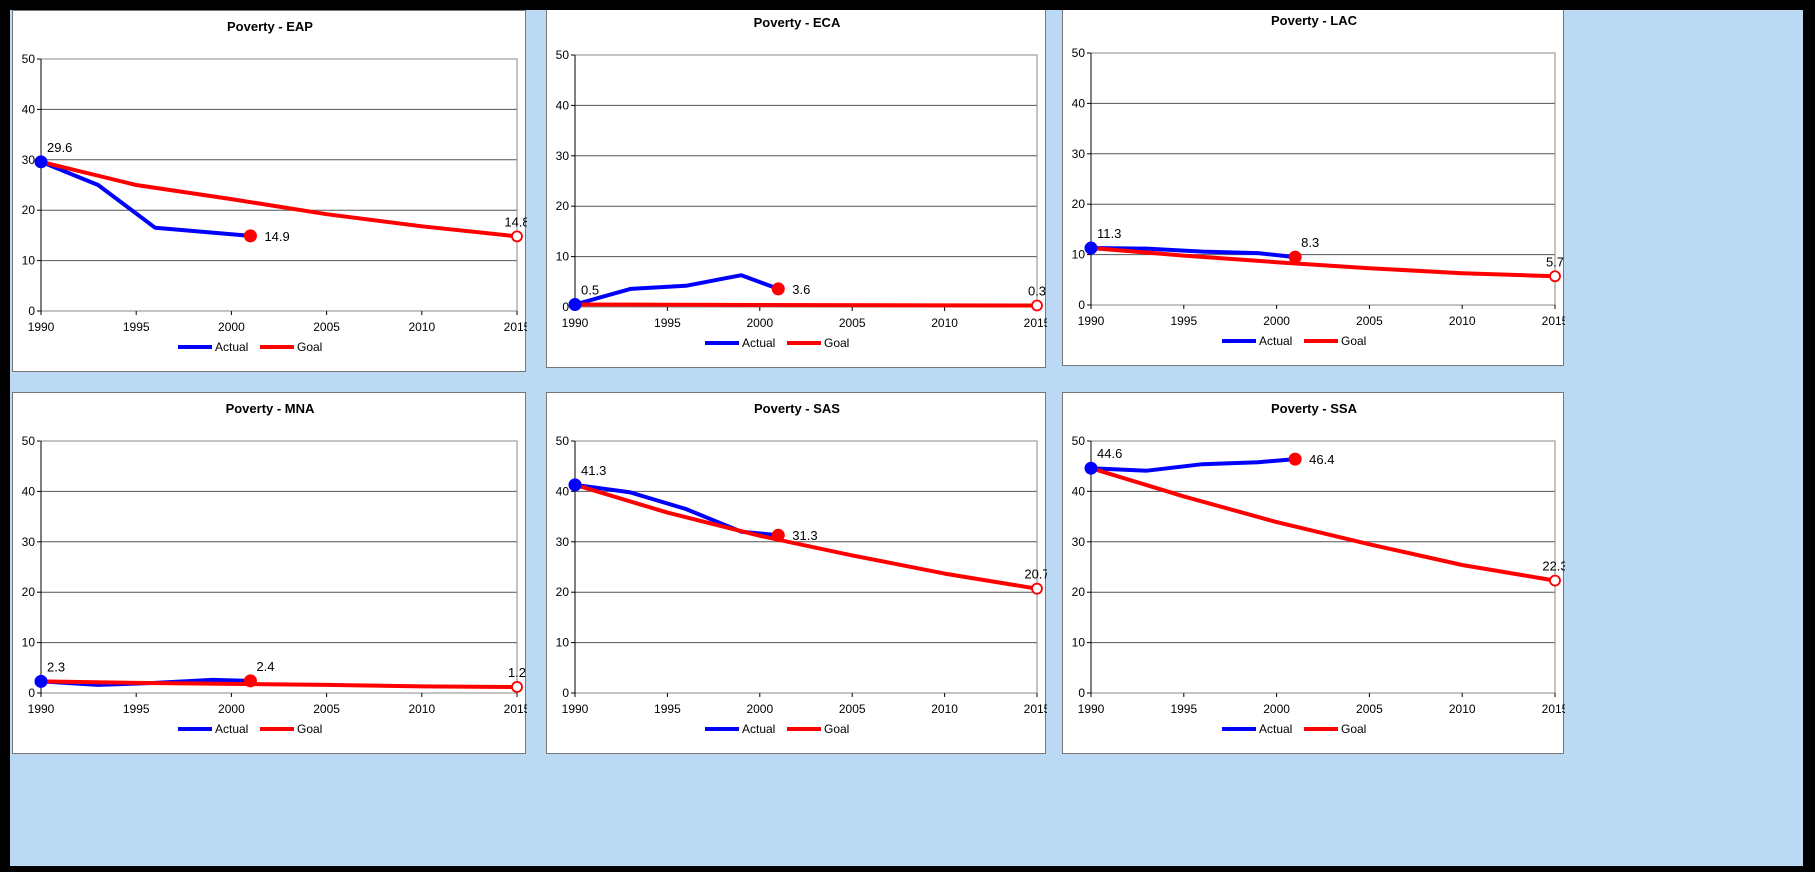  Describe the element at coordinates (1314, 408) in the screenshot. I see `chart-title: Poverty - SSA` at that location.